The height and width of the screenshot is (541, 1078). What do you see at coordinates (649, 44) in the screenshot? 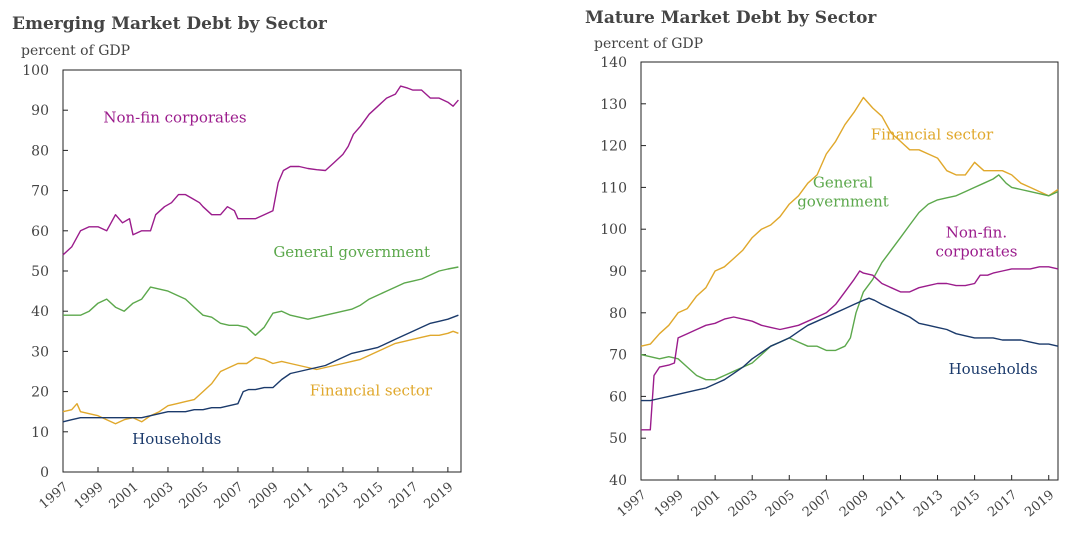
I see `y-axis-unit-mature: percent of GDP` at bounding box center [649, 44].